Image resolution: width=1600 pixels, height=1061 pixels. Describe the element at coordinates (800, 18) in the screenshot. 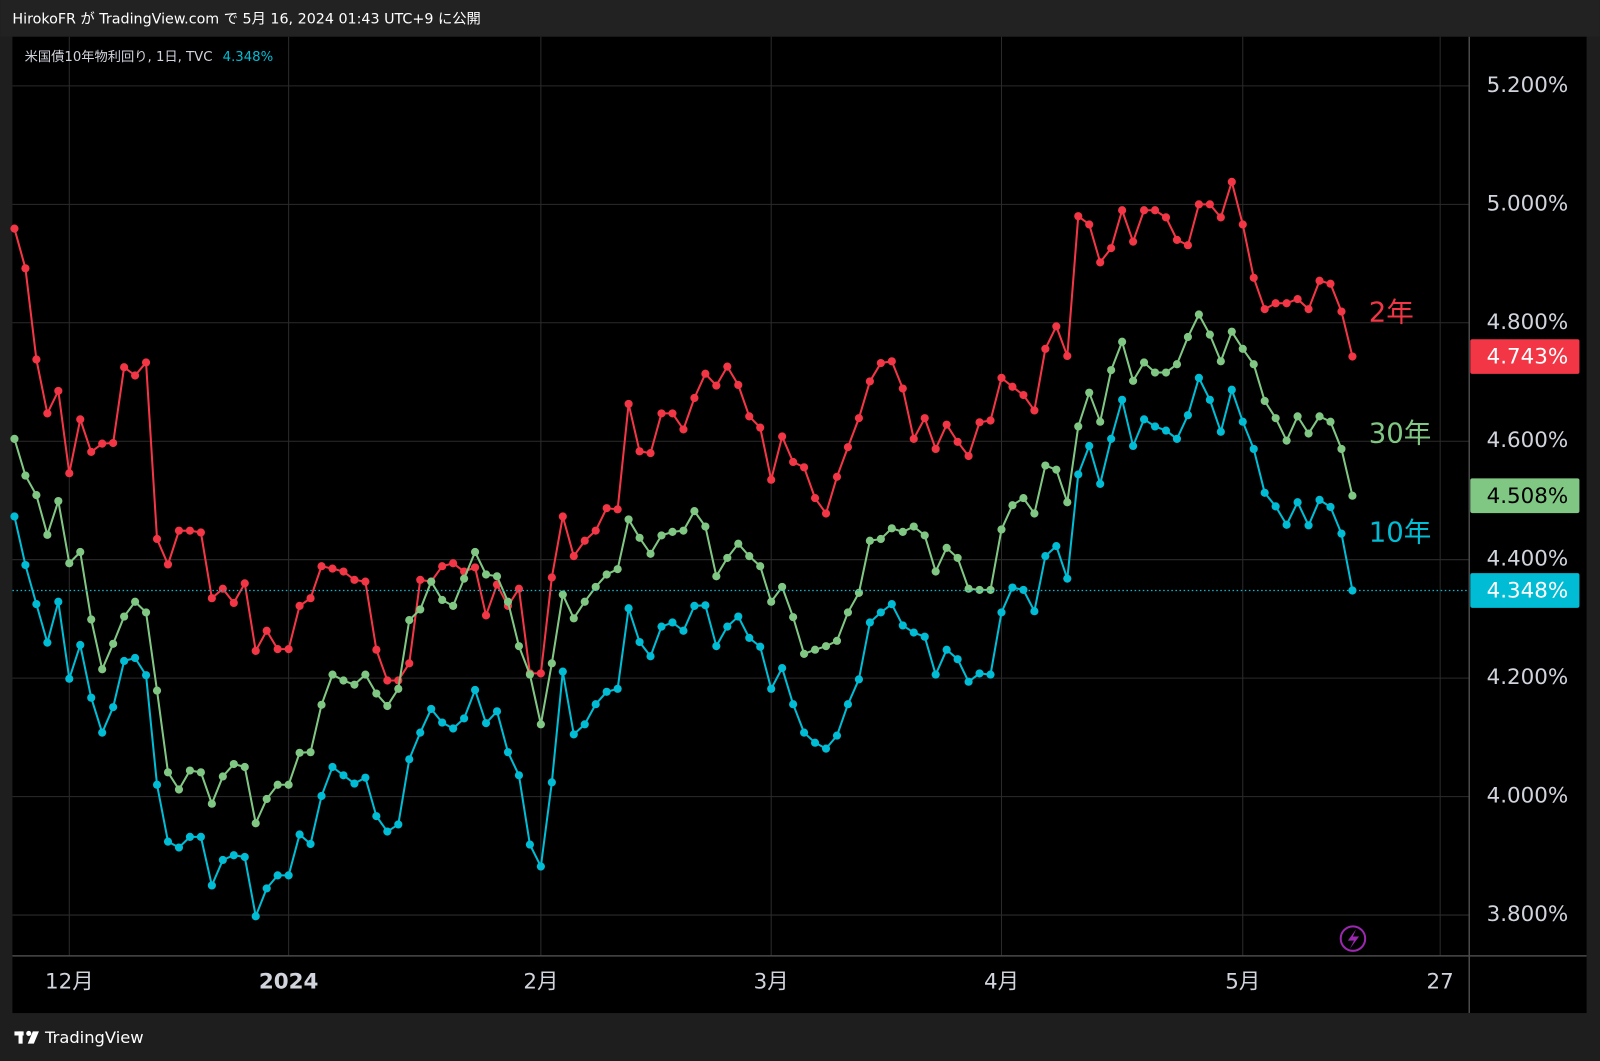

I see `header-bar` at that location.